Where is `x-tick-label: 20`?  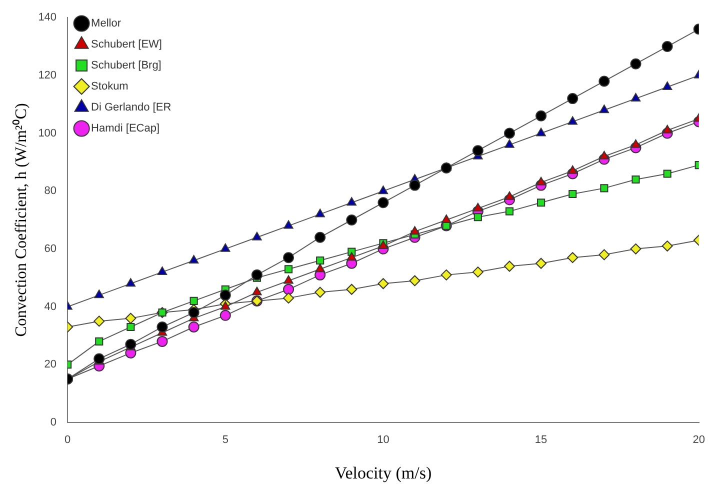
x-tick-label: 20 is located at coordinates (699, 440).